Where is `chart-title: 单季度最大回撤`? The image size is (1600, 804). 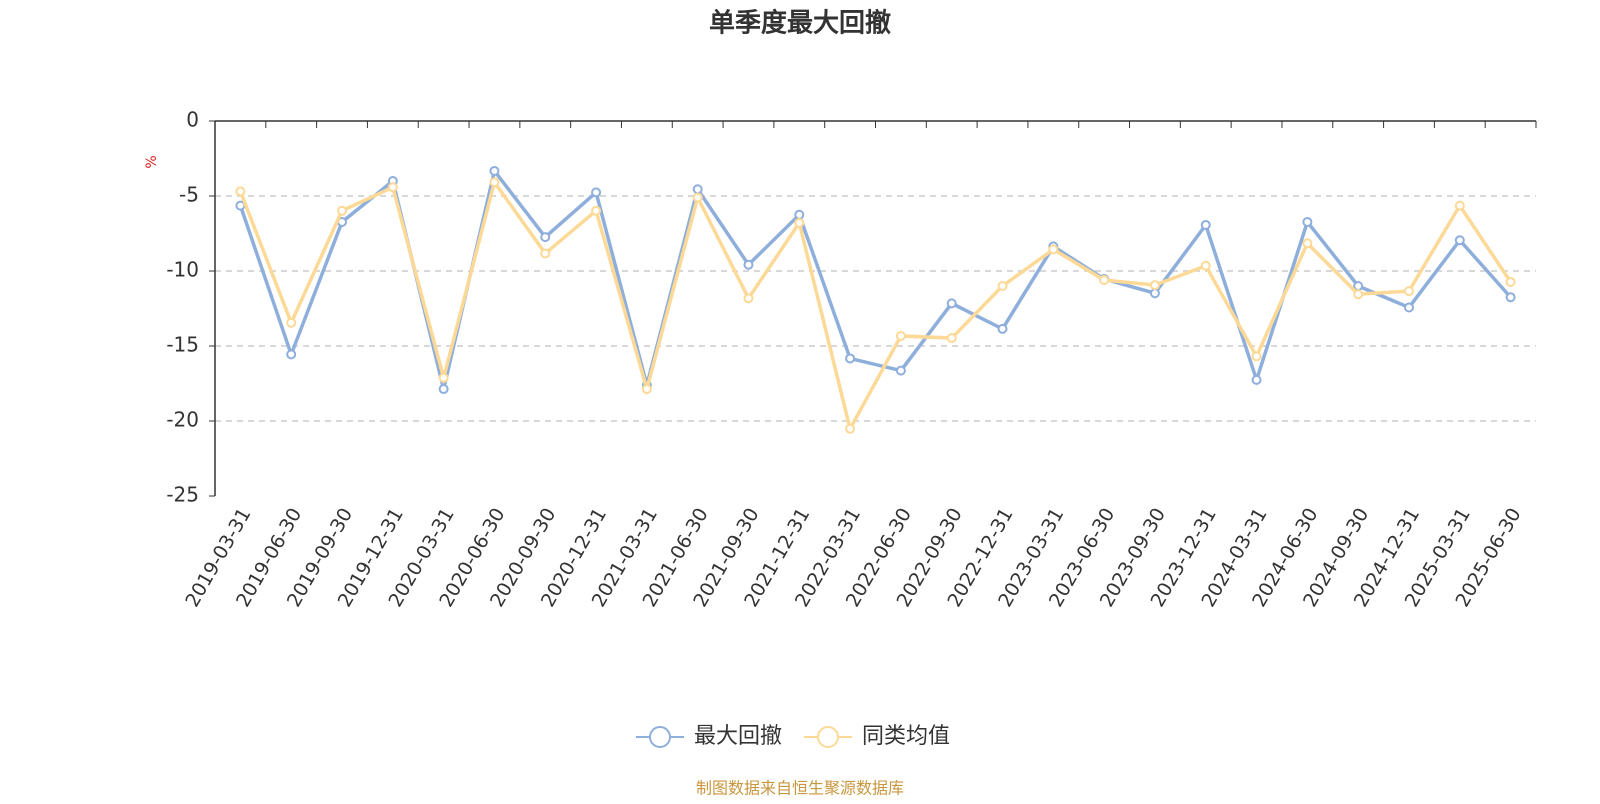
chart-title: 单季度最大回撤 is located at coordinates (800, 23).